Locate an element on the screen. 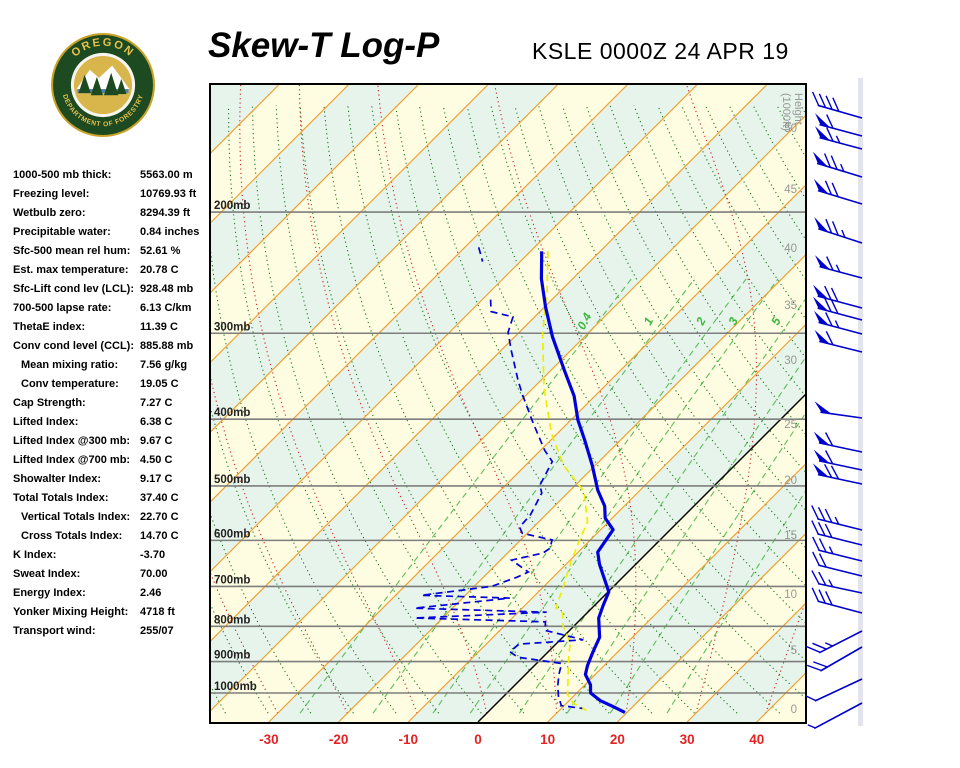  stat-value: 255/07 is located at coordinates (157, 631).